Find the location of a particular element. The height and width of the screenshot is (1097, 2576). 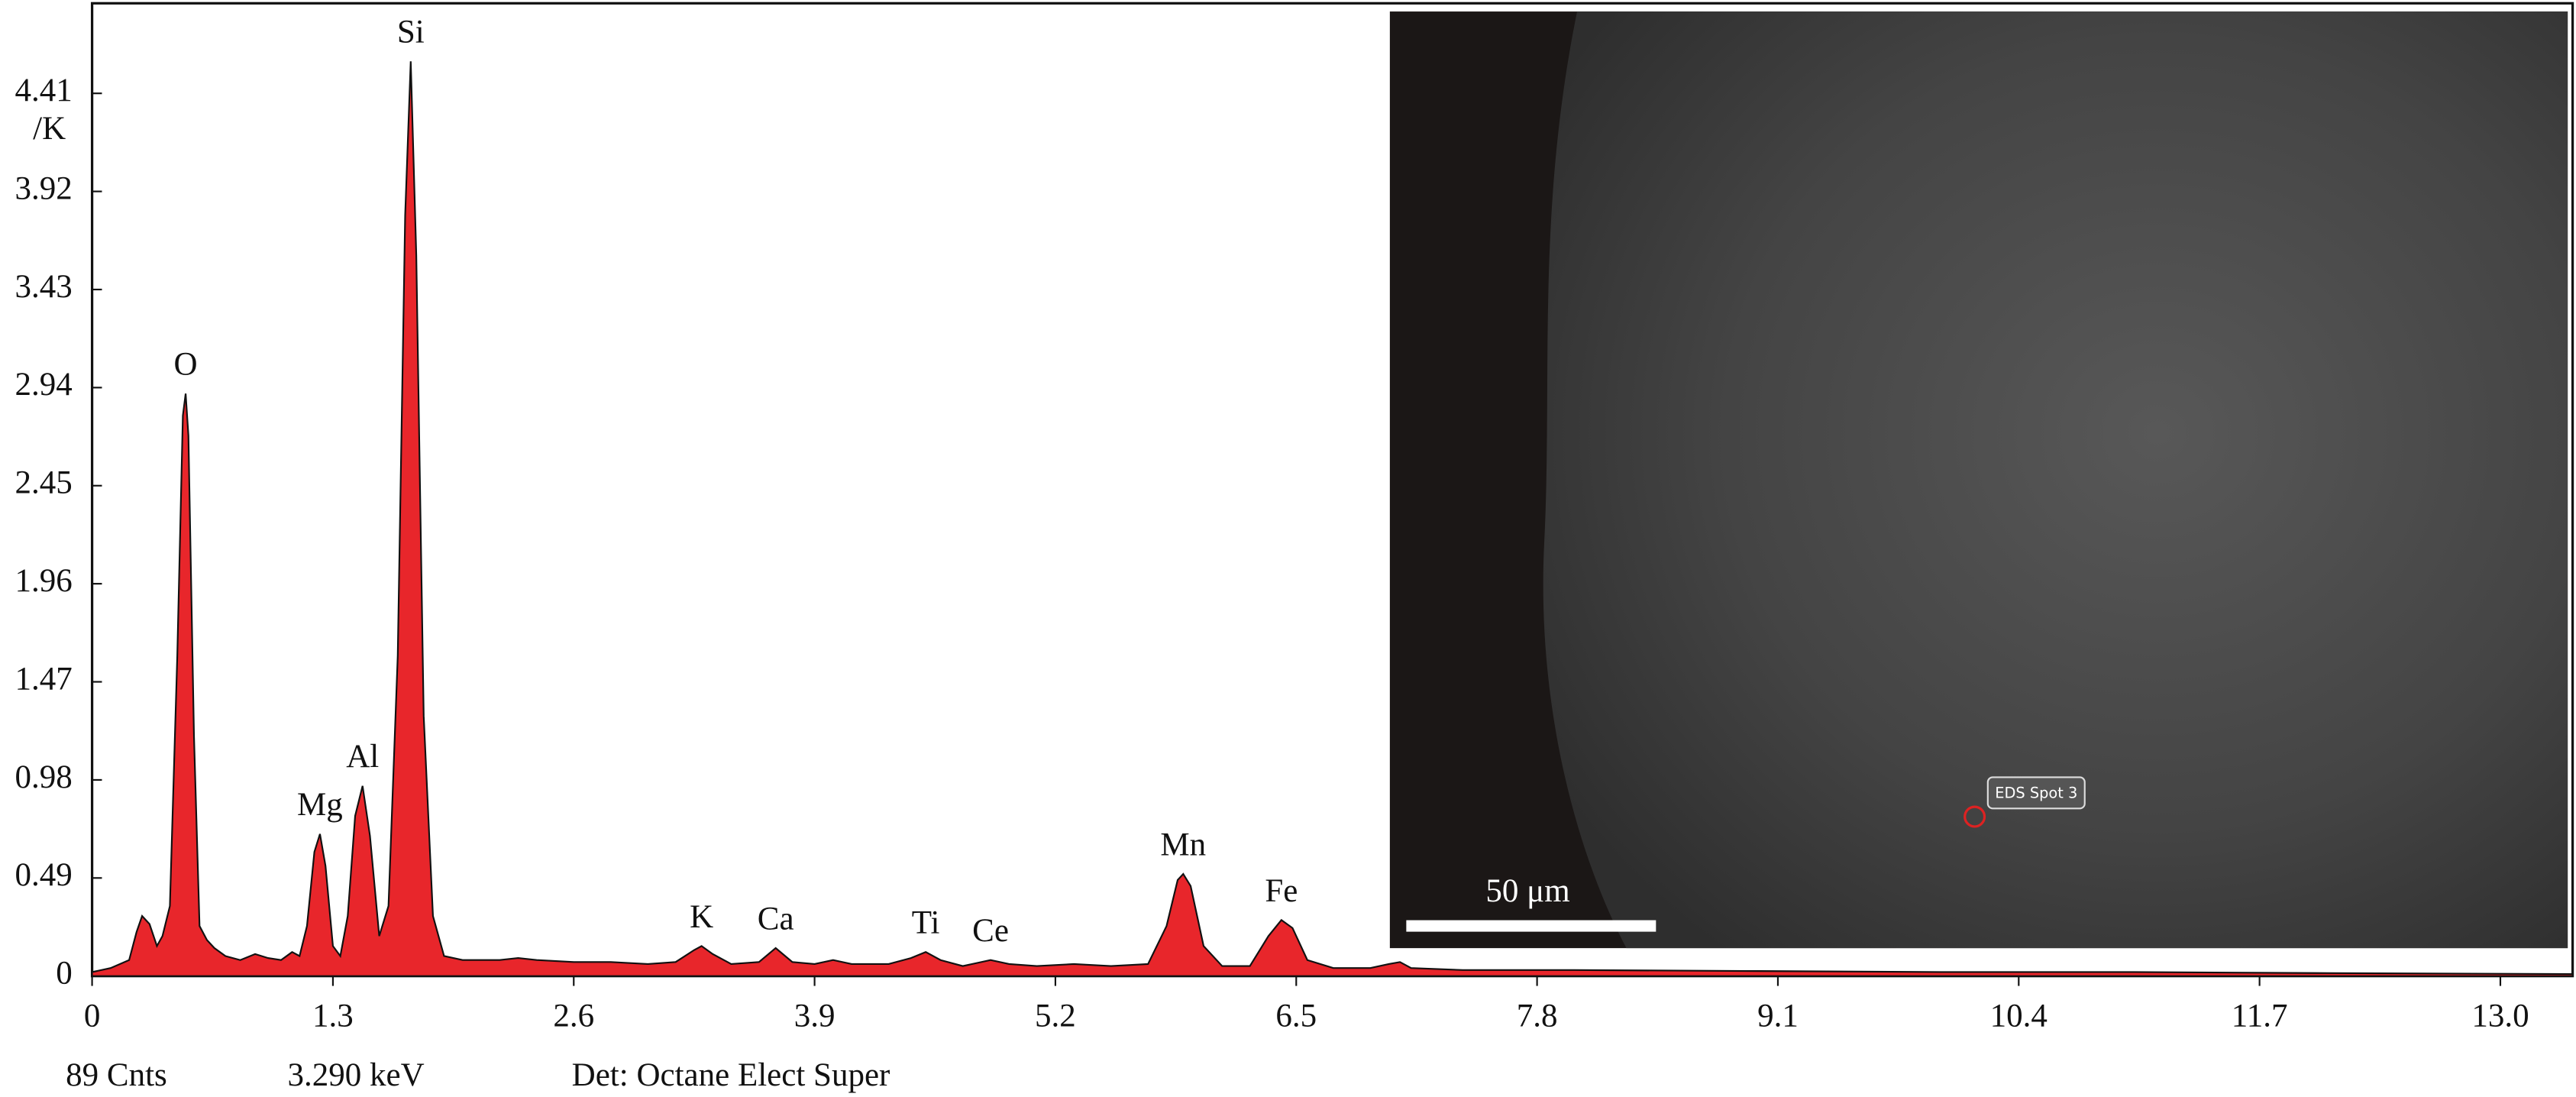

peak-label: Mg is located at coordinates (320, 805).